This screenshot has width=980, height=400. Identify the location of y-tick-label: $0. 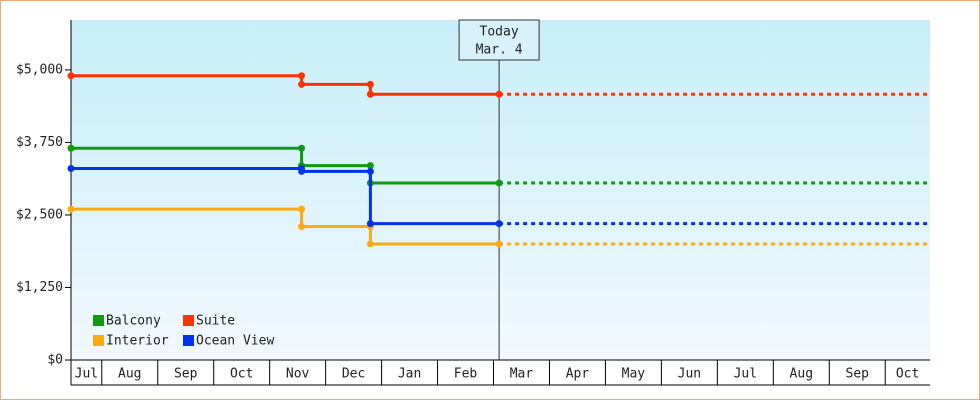
(55, 360).